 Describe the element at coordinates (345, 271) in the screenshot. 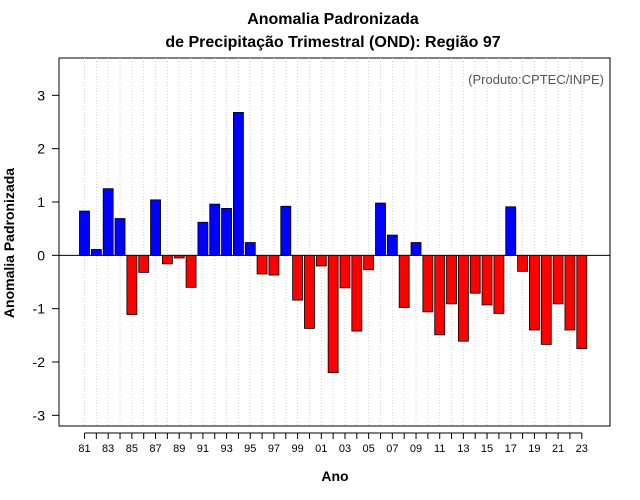

I see `bar-2003` at that location.